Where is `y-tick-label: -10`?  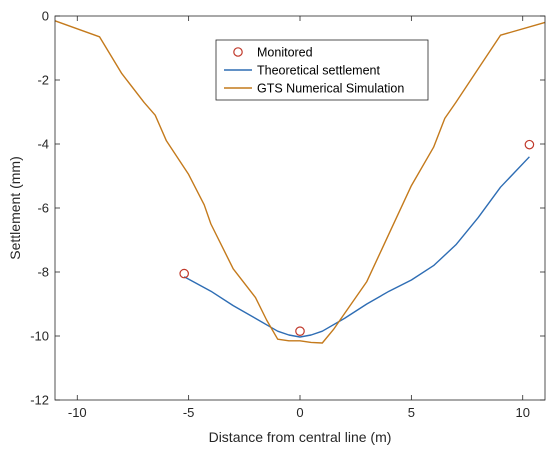
y-tick-label: -10 is located at coordinates (39, 336).